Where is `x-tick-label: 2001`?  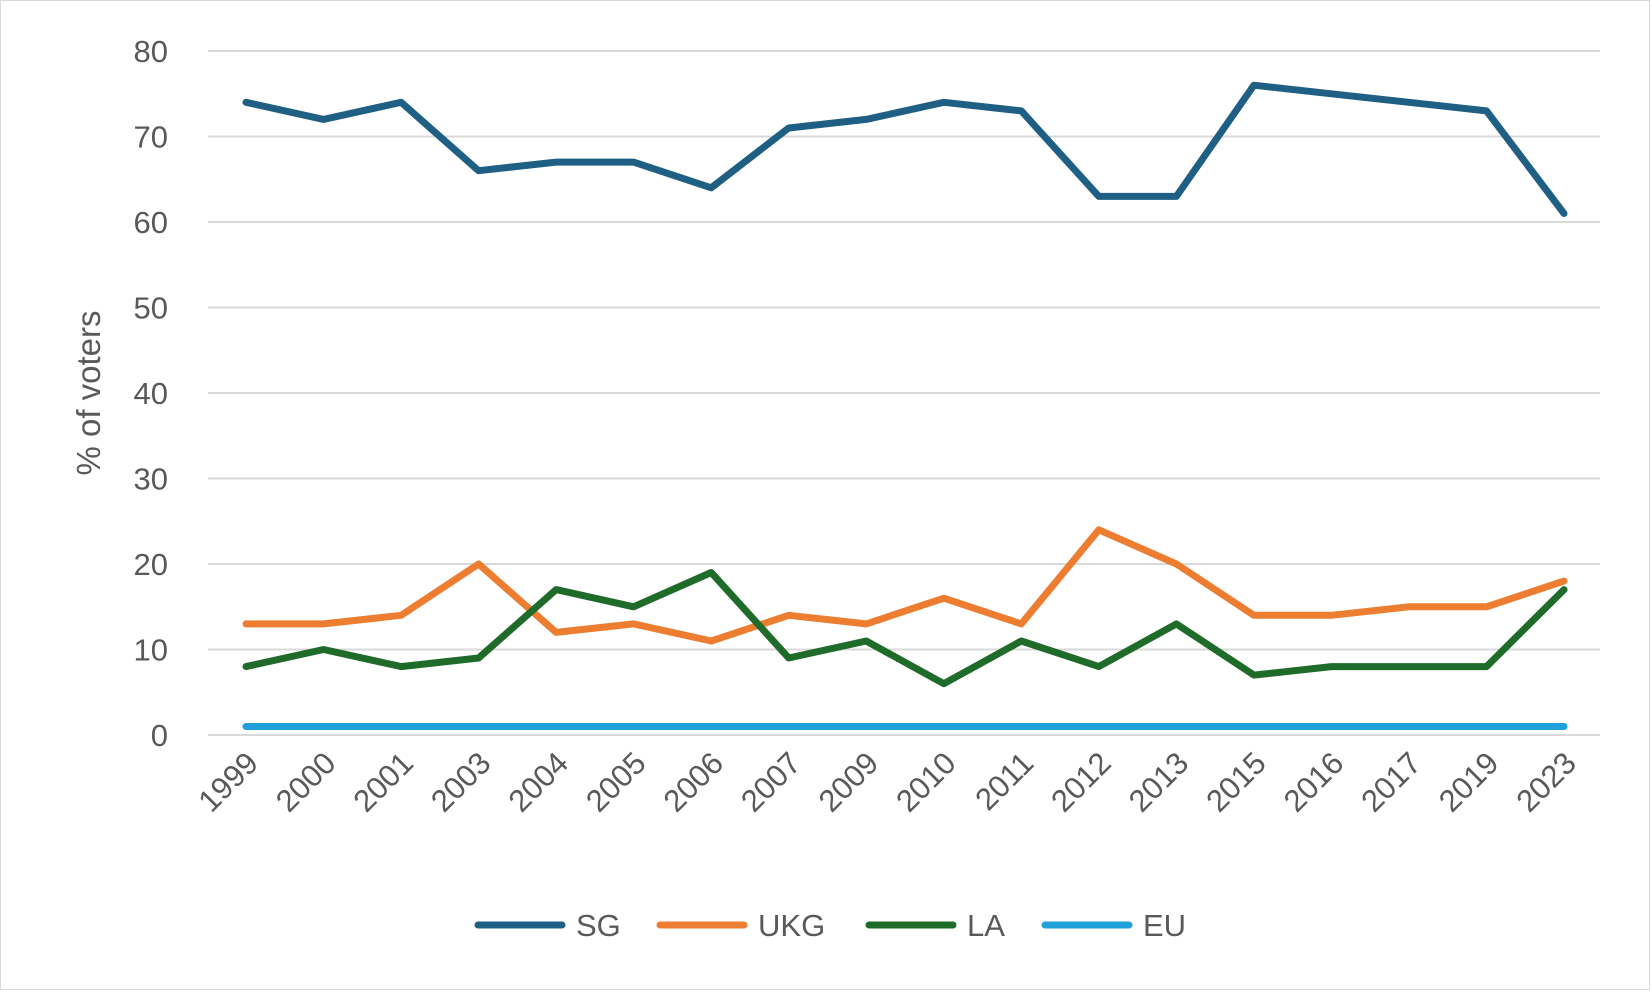 x-tick-label: 2001 is located at coordinates (383, 782).